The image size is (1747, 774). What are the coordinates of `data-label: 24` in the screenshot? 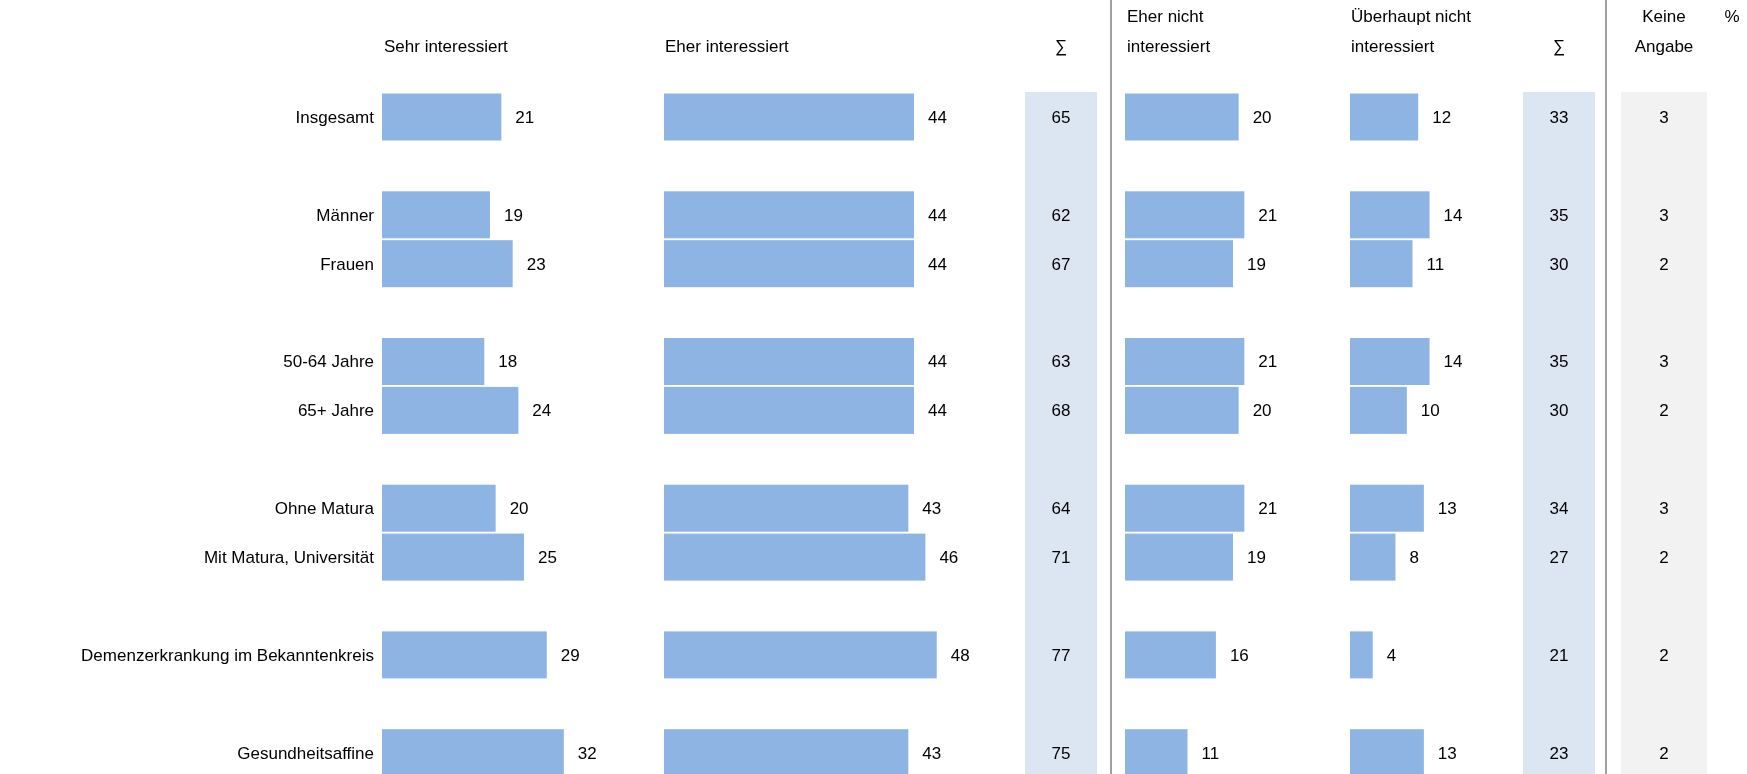 It's located at (542, 411).